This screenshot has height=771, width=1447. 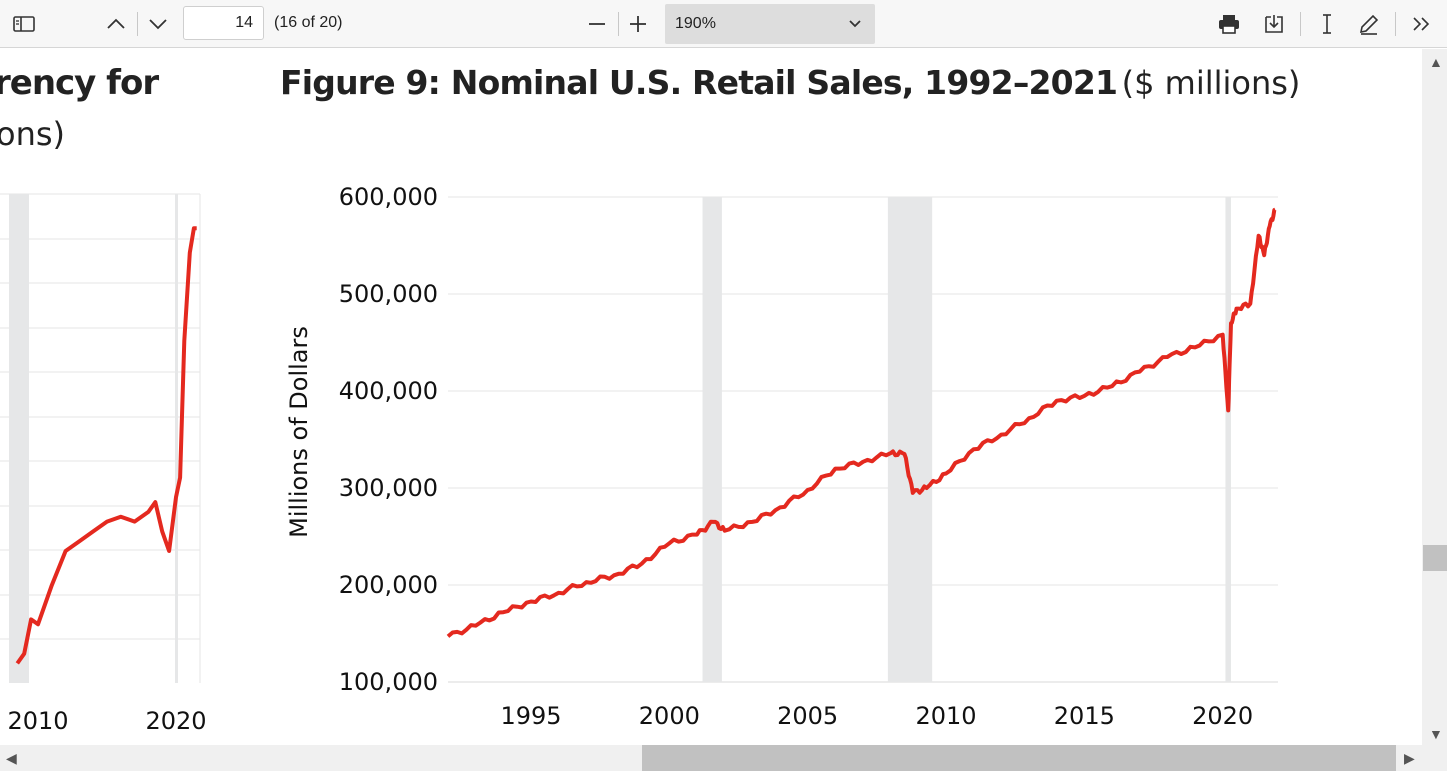 What do you see at coordinates (1211, 83) in the screenshot?
I see `figure-title-unit: ($ millions)` at bounding box center [1211, 83].